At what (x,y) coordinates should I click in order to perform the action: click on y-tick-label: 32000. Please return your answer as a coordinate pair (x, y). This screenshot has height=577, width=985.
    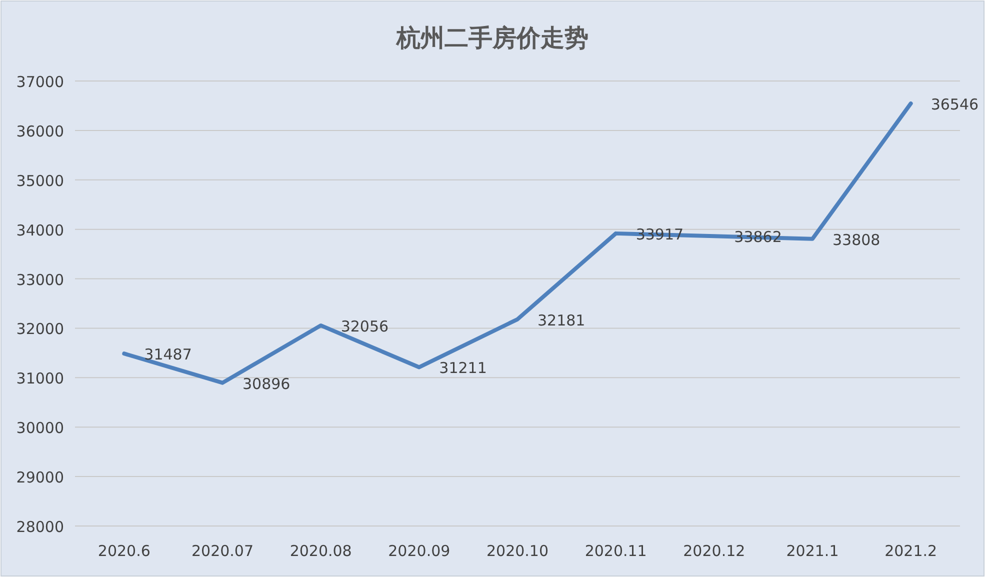
    Looking at the image, I should click on (40, 329).